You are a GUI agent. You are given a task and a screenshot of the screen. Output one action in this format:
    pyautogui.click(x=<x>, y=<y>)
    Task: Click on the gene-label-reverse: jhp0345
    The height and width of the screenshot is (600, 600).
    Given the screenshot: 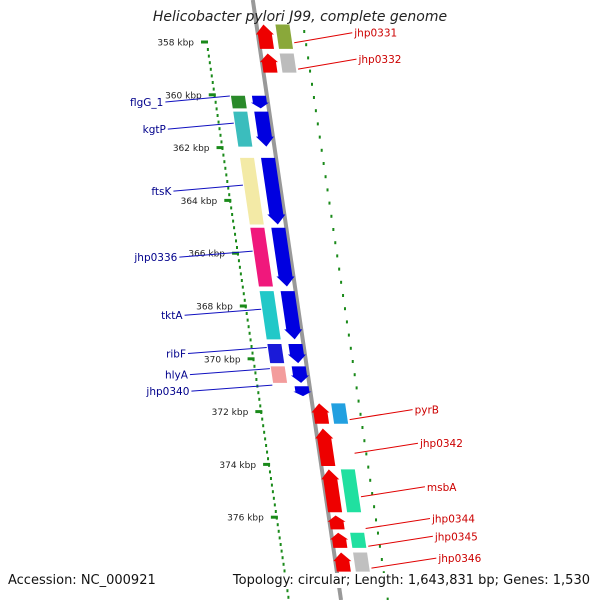 What is the action you would take?
    pyautogui.click(x=456, y=537)
    